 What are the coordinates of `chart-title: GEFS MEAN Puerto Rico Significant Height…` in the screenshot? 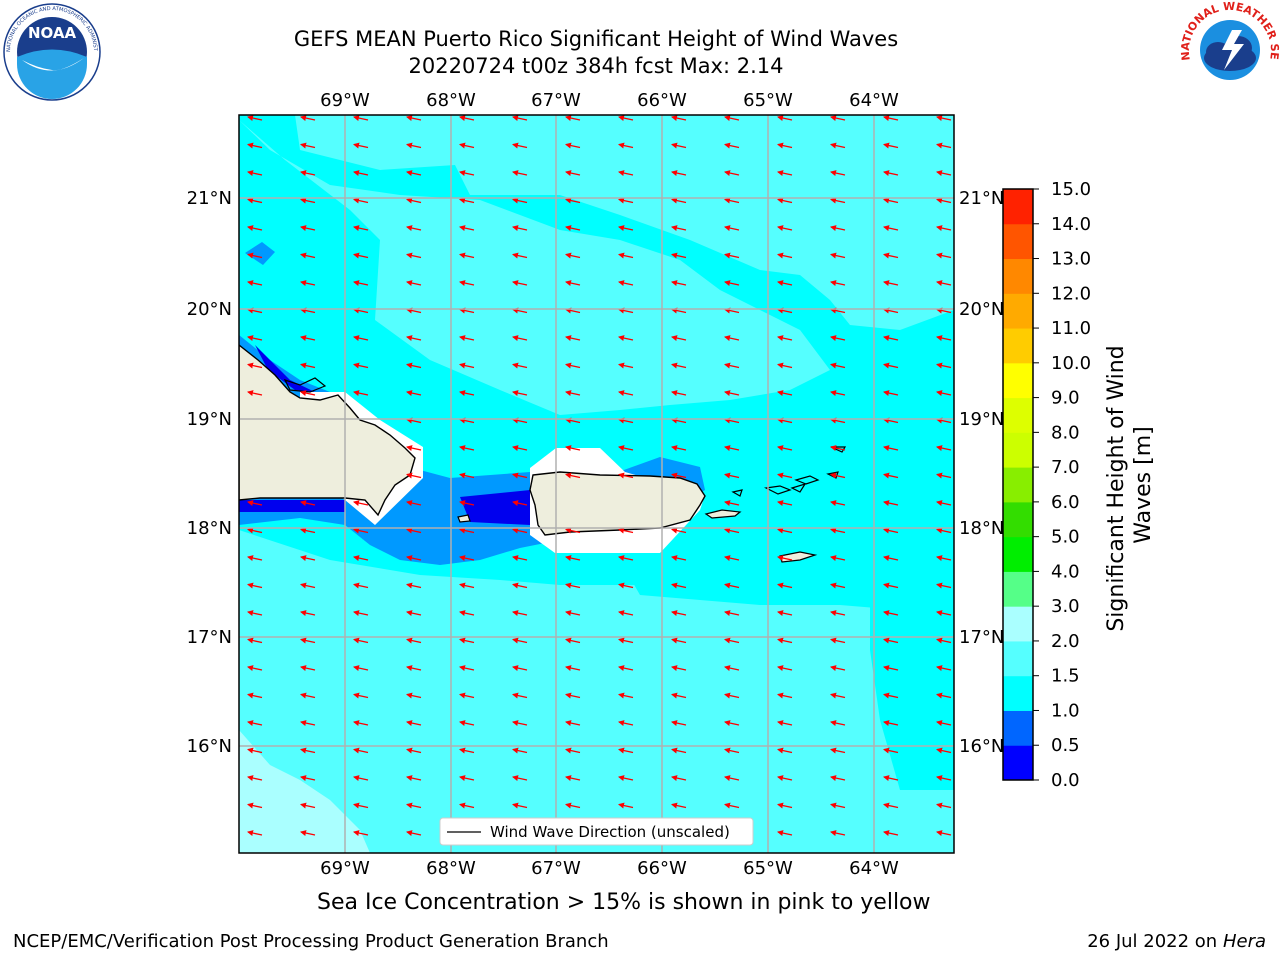 It's located at (596, 39).